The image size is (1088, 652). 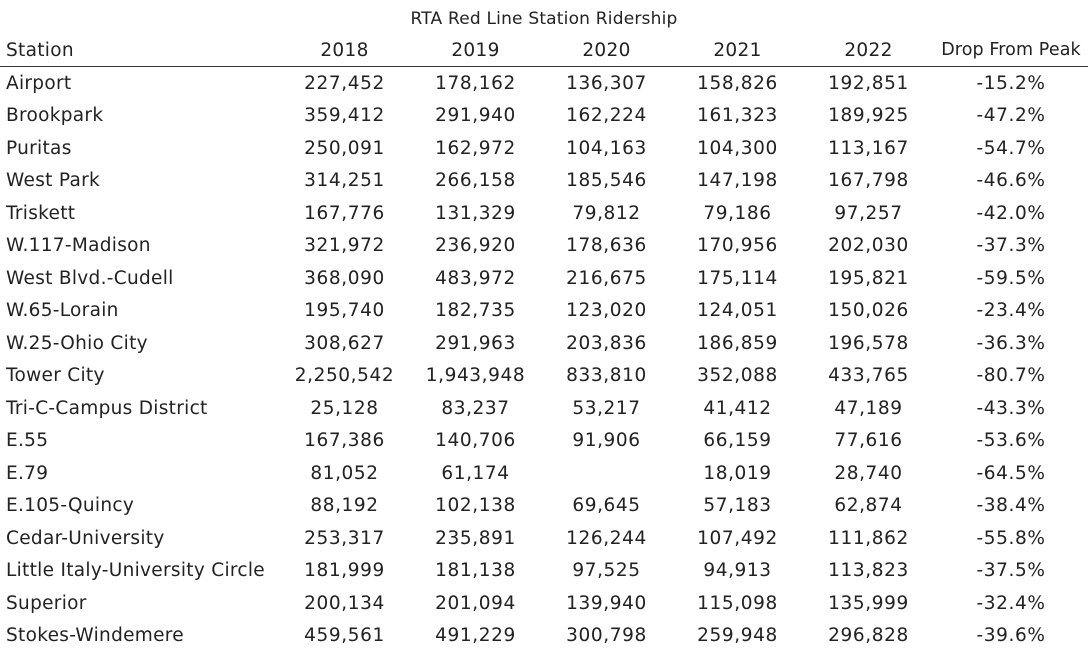 What do you see at coordinates (868, 246) in the screenshot?
I see `value-2022-cell: 202,030` at bounding box center [868, 246].